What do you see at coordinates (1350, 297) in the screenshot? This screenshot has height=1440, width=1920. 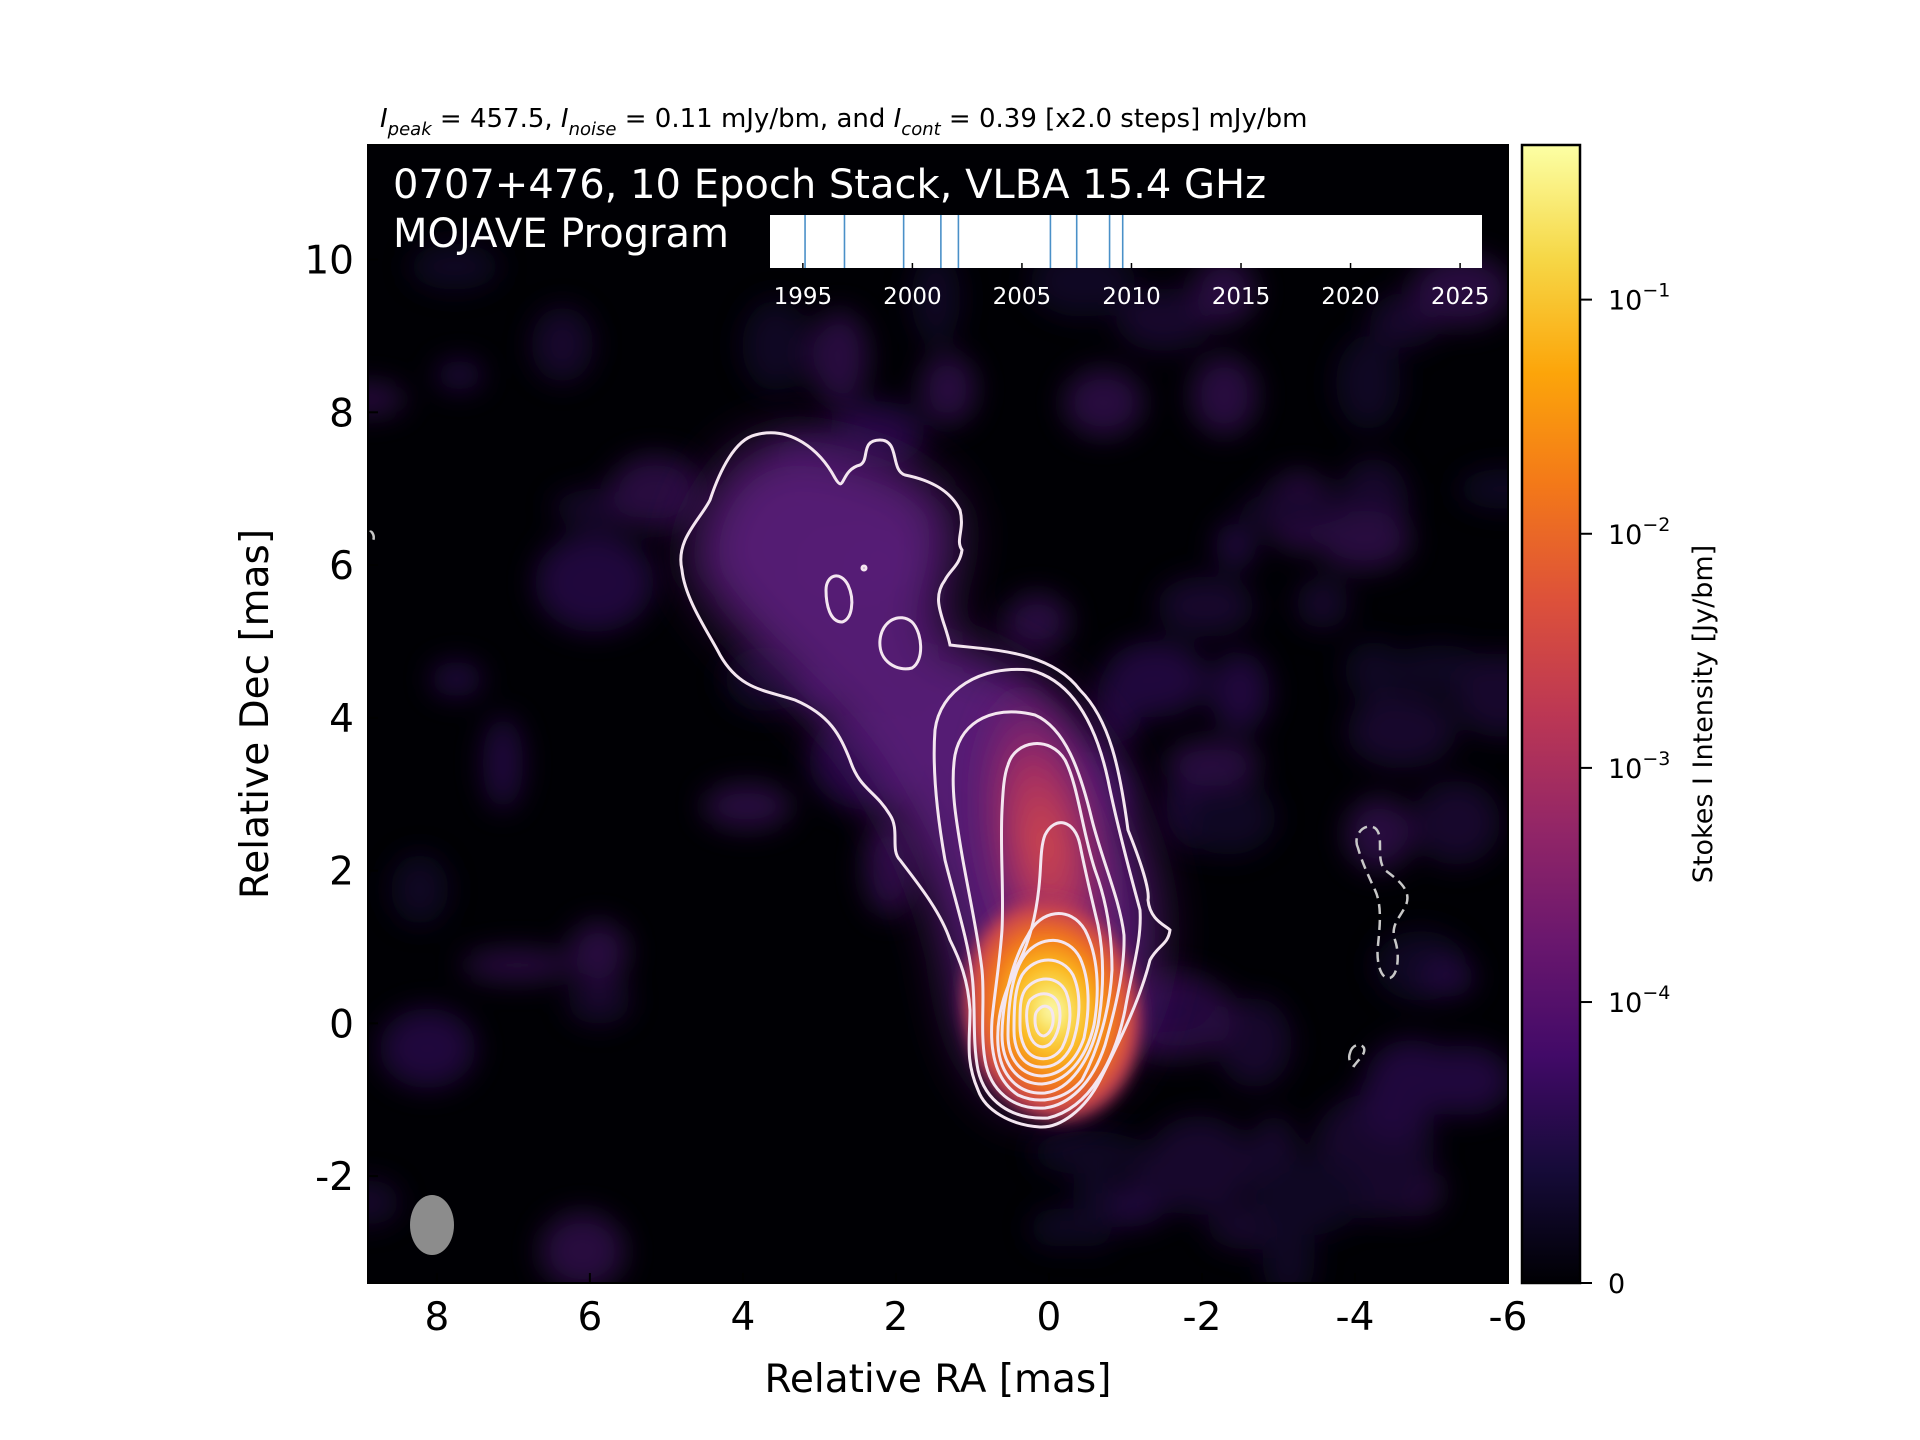 I see `timeline-tick-label: 2020` at bounding box center [1350, 297].